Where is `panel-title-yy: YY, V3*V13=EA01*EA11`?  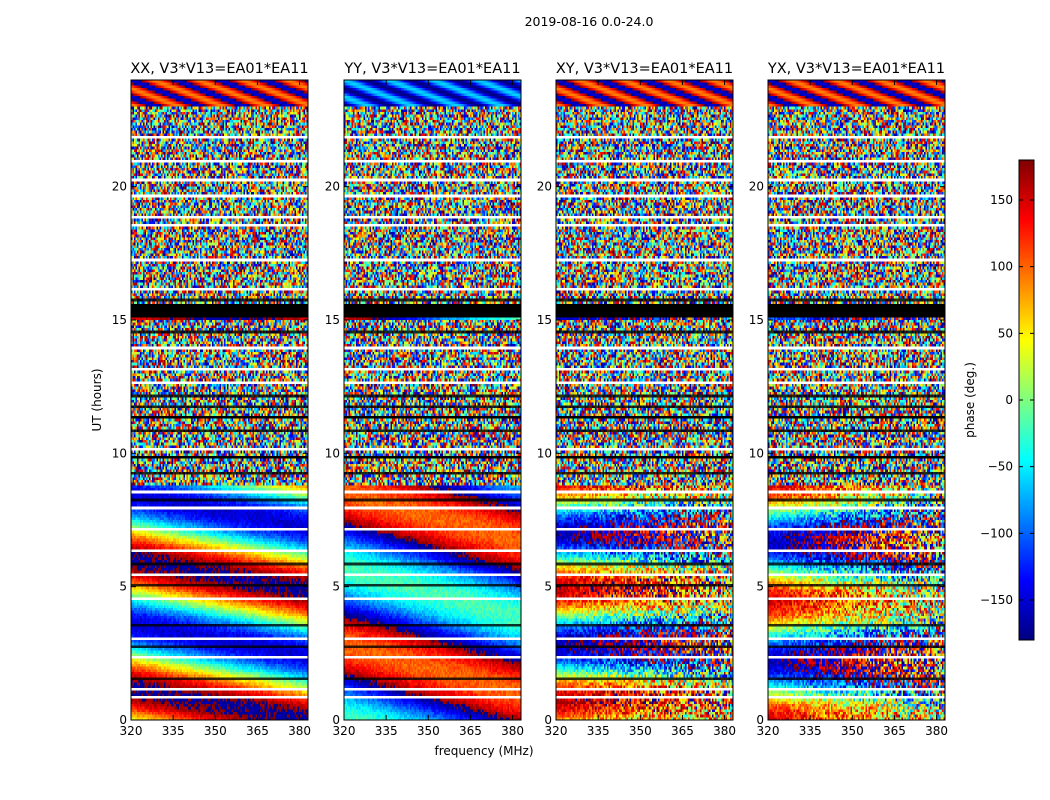
panel-title-yy: YY, V3*V13=EA01*EA11 is located at coordinates (431, 69).